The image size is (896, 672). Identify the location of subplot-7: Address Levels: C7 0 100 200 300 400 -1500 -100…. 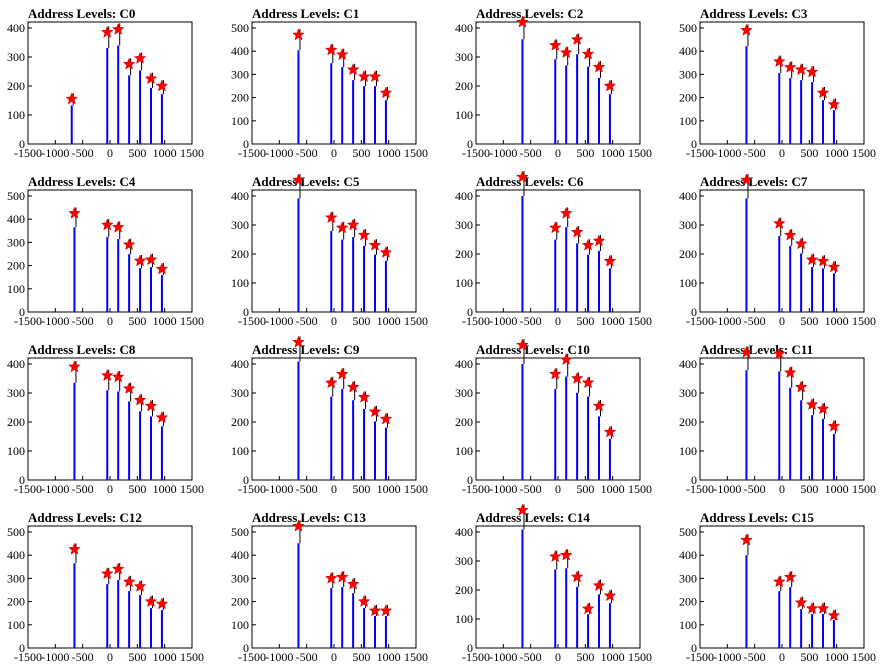
(777, 250).